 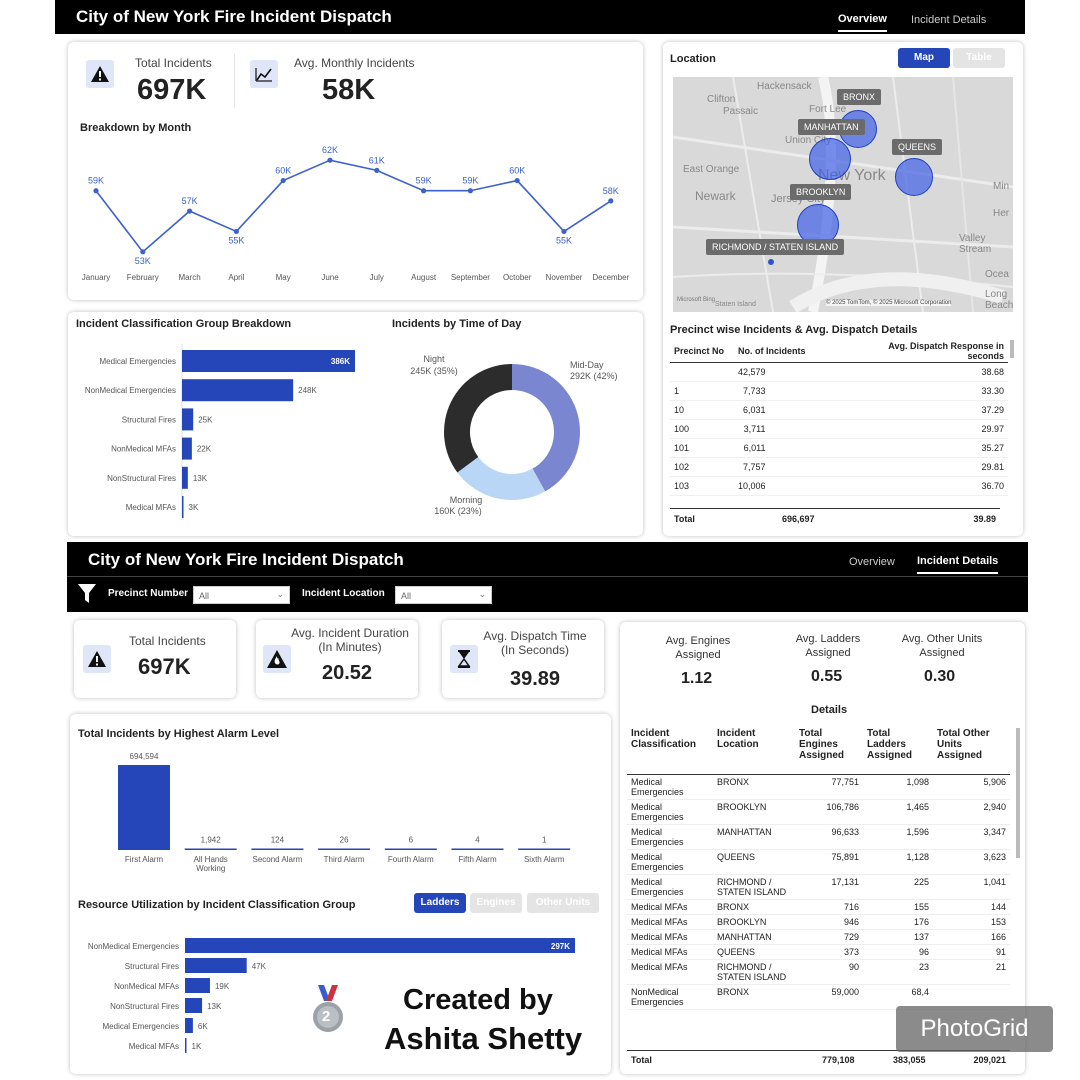 What do you see at coordinates (1001, 213) in the screenshot?
I see `map-place-her: Her` at bounding box center [1001, 213].